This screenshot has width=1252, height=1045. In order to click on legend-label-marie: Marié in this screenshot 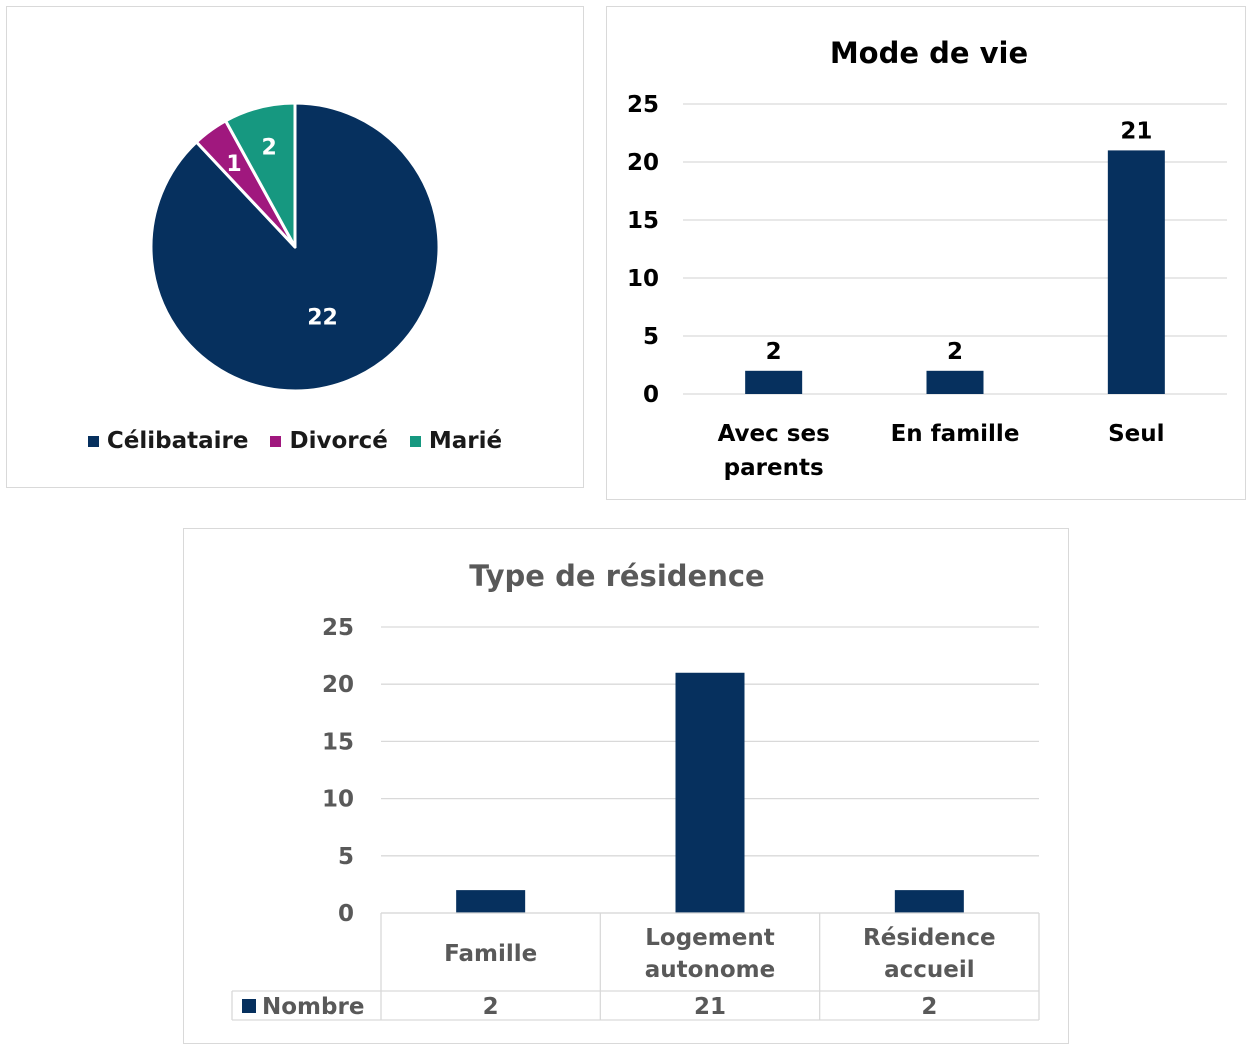, I will do `click(465, 441)`.